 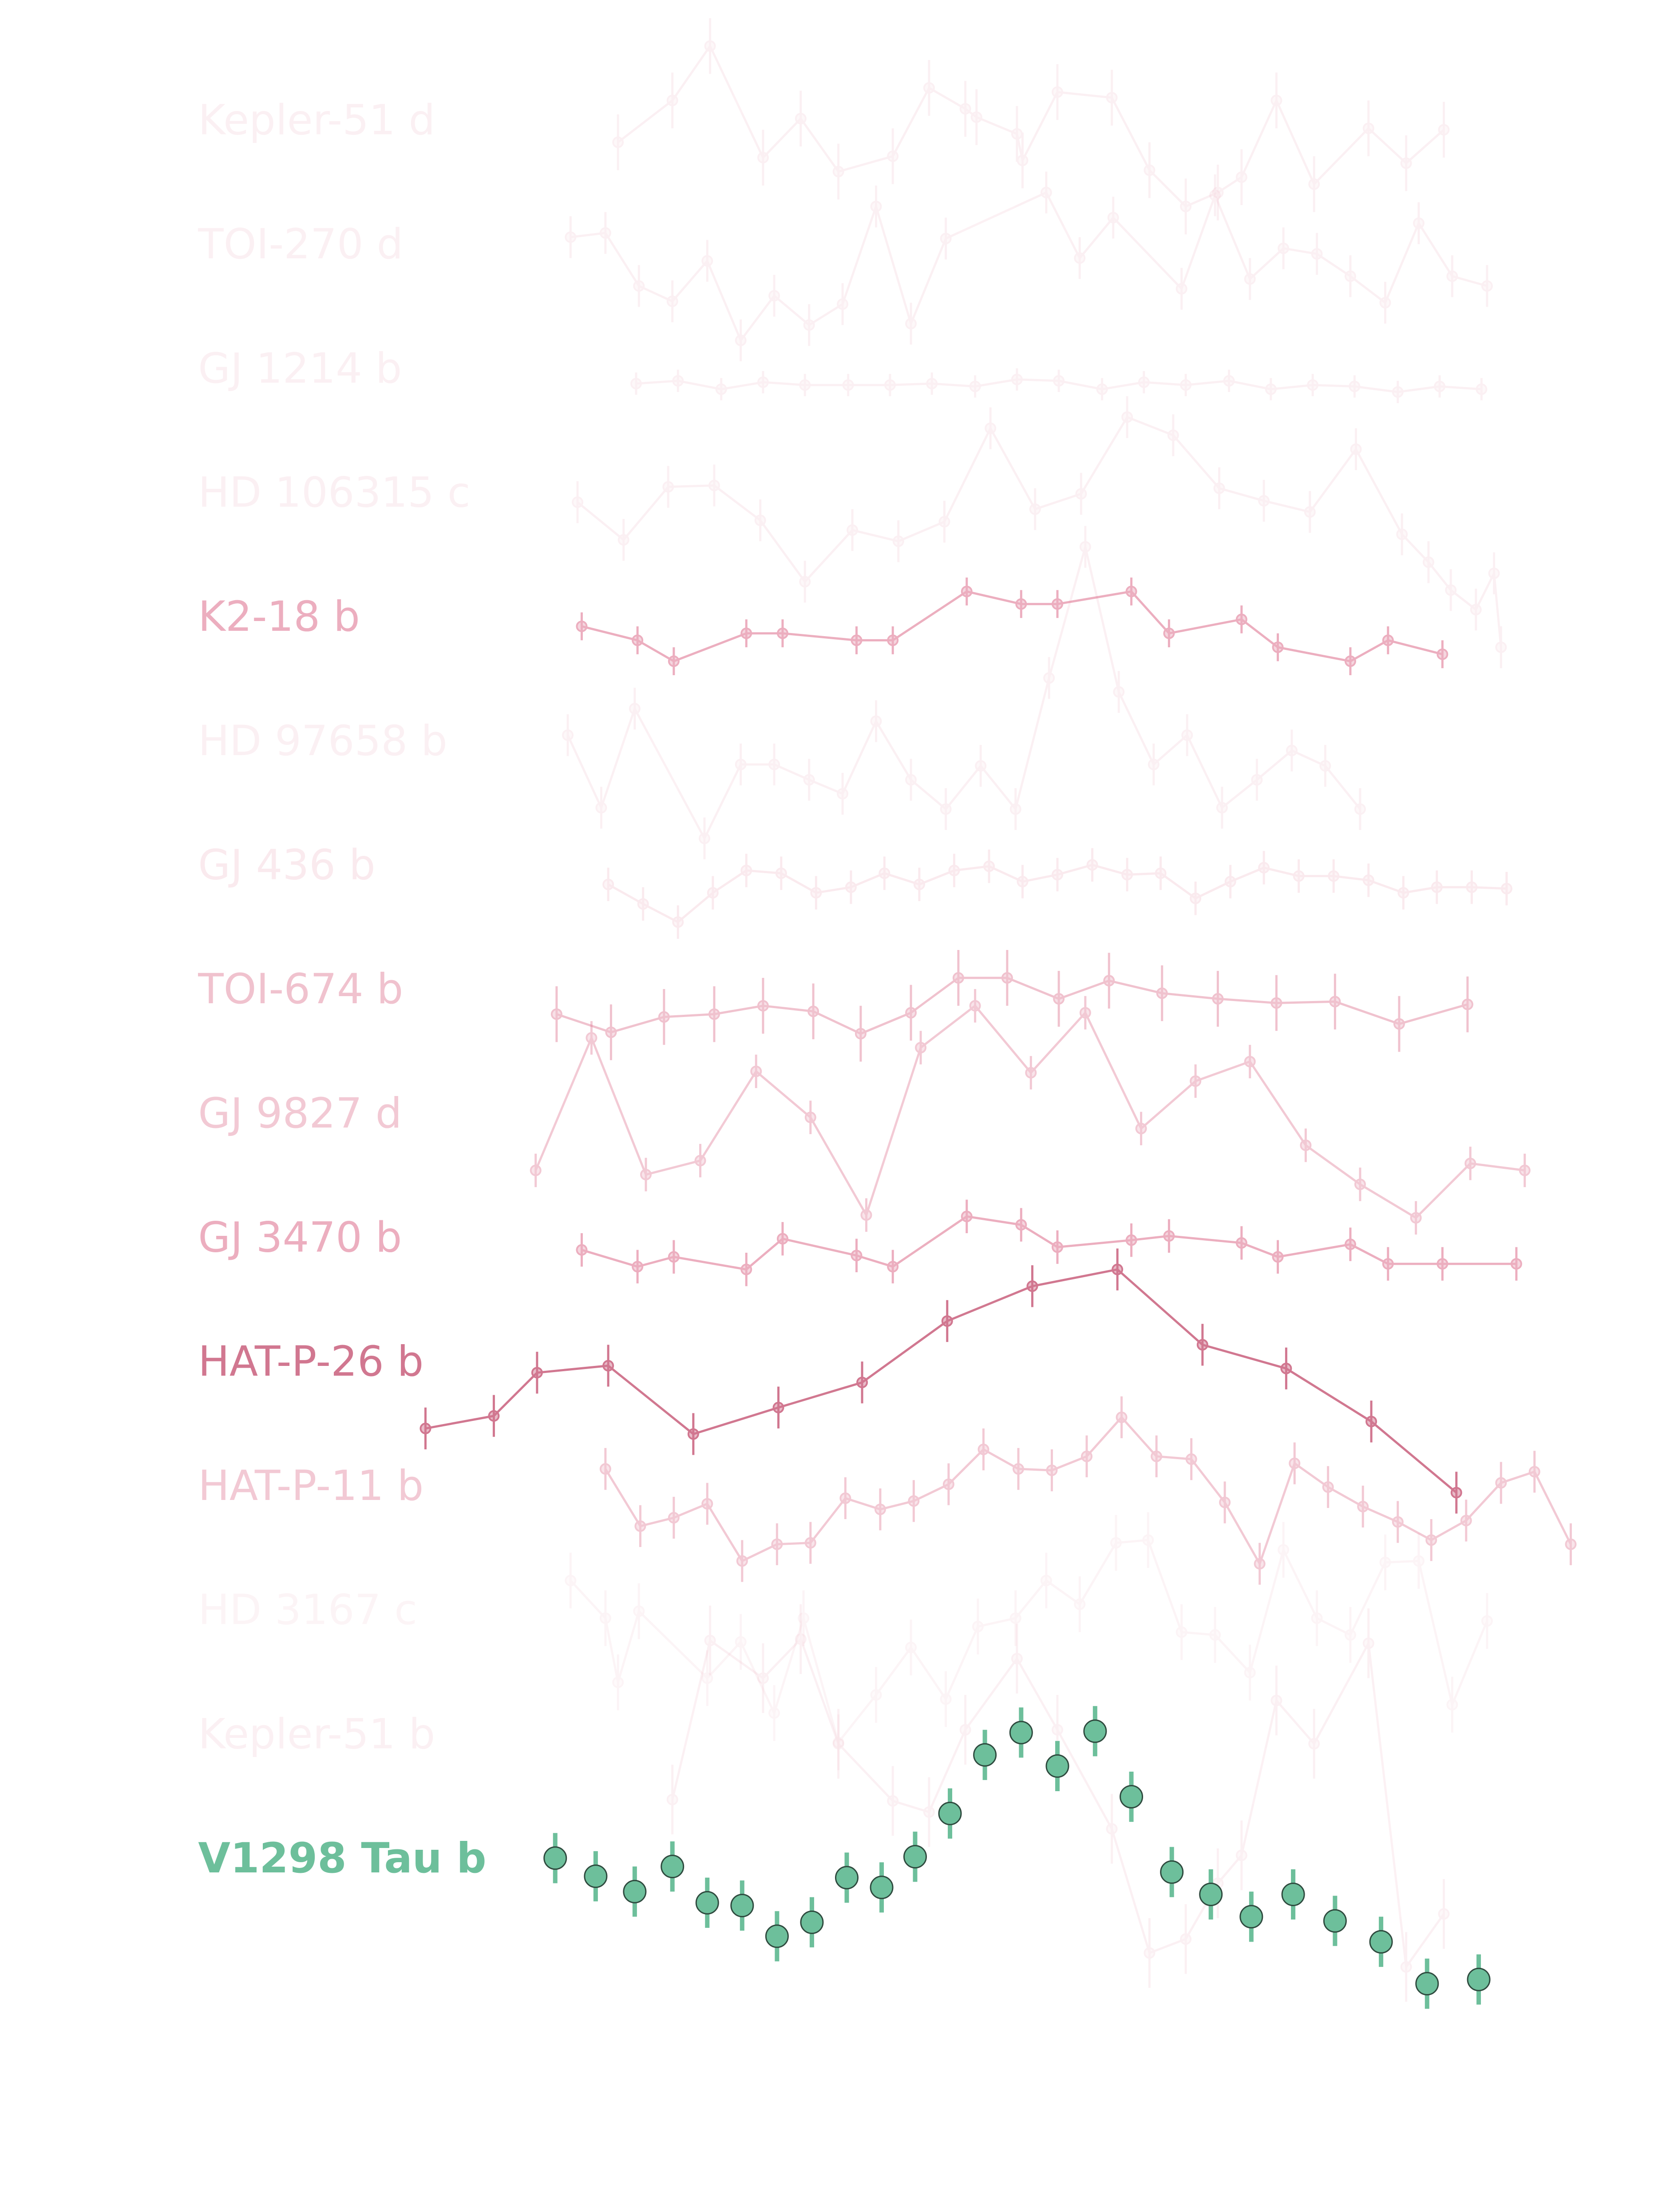 I want to click on planet-label: GJ 436 b, so click(x=287, y=865).